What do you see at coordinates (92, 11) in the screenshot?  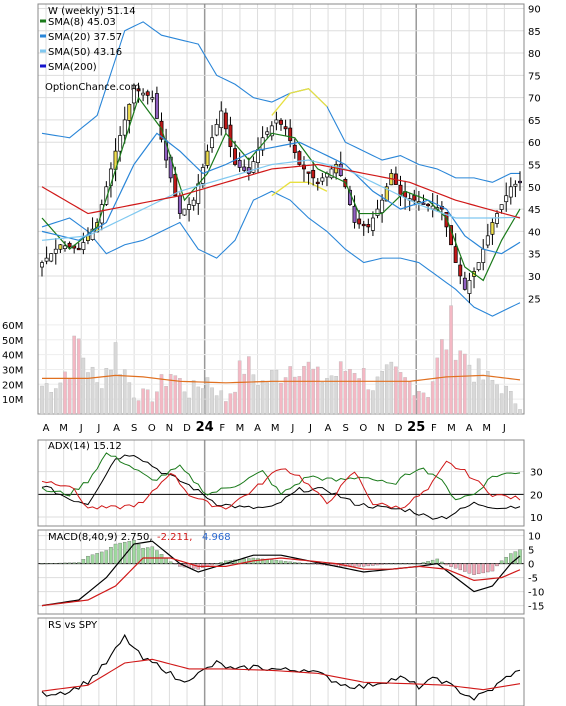 I see `price-panel-title: W (weekly) 51.14` at bounding box center [92, 11].